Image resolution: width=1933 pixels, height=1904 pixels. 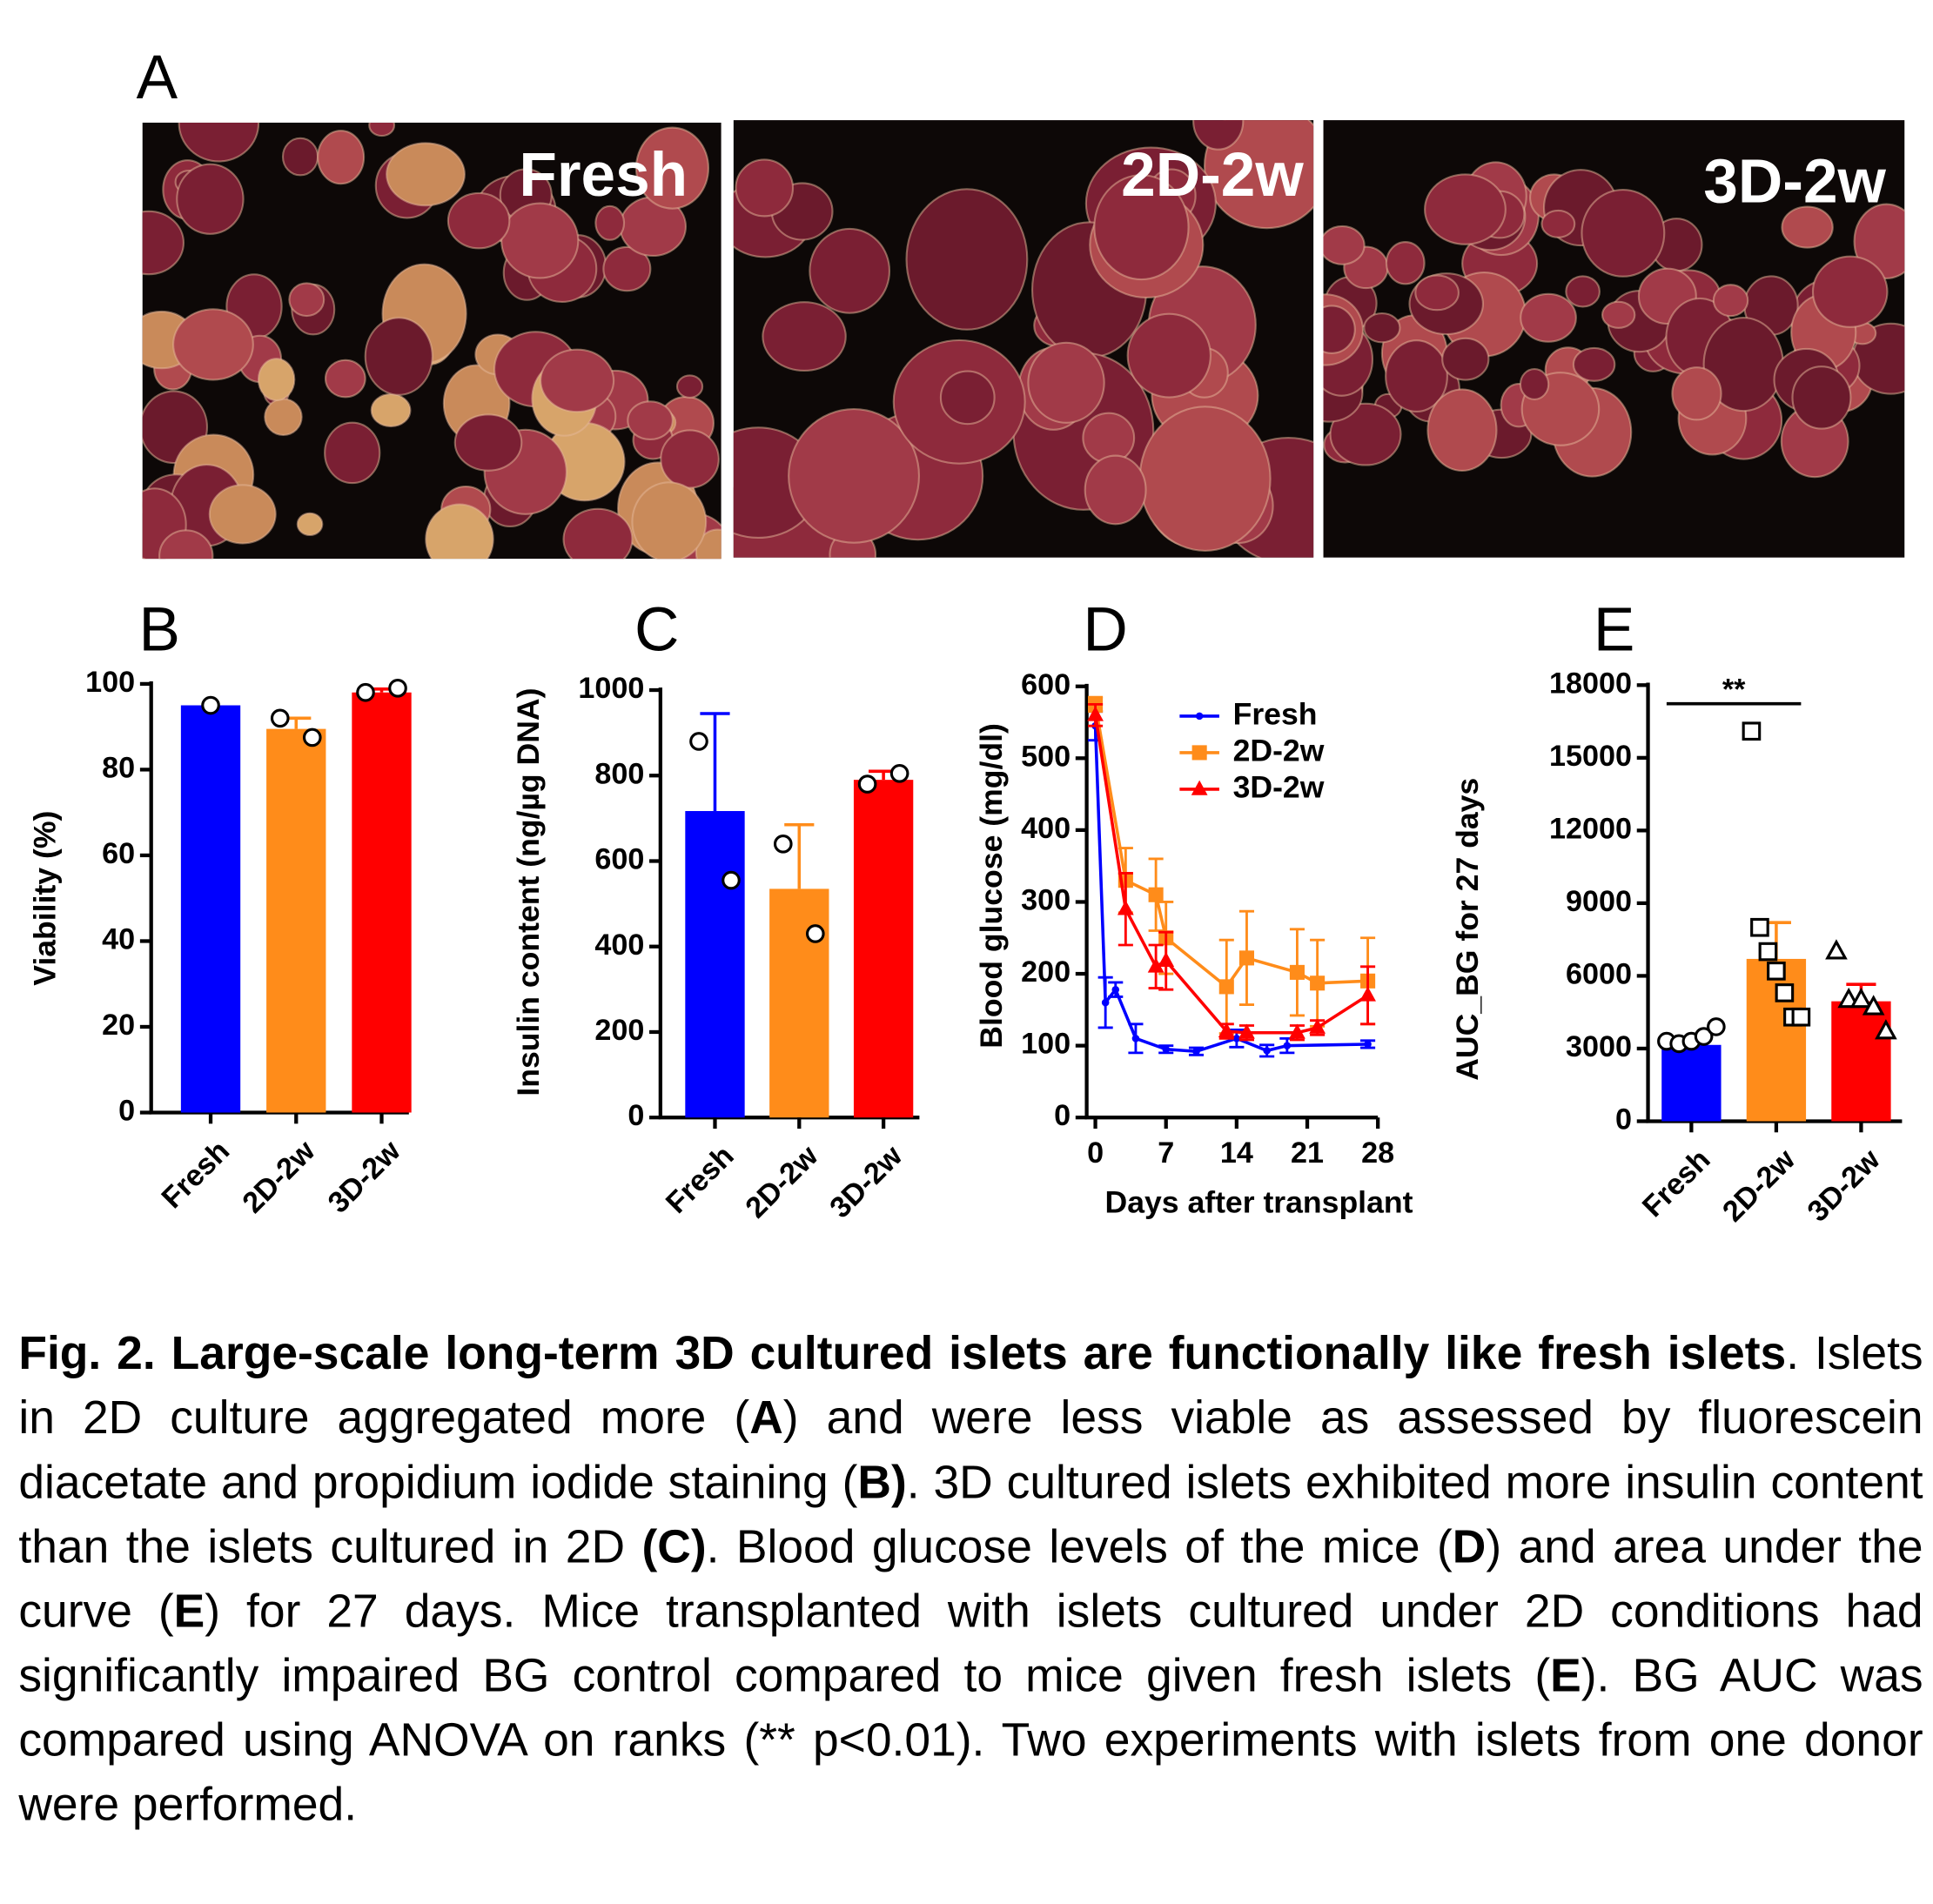 What do you see at coordinates (118, 853) in the screenshot?
I see `y-tick-label: 60` at bounding box center [118, 853].